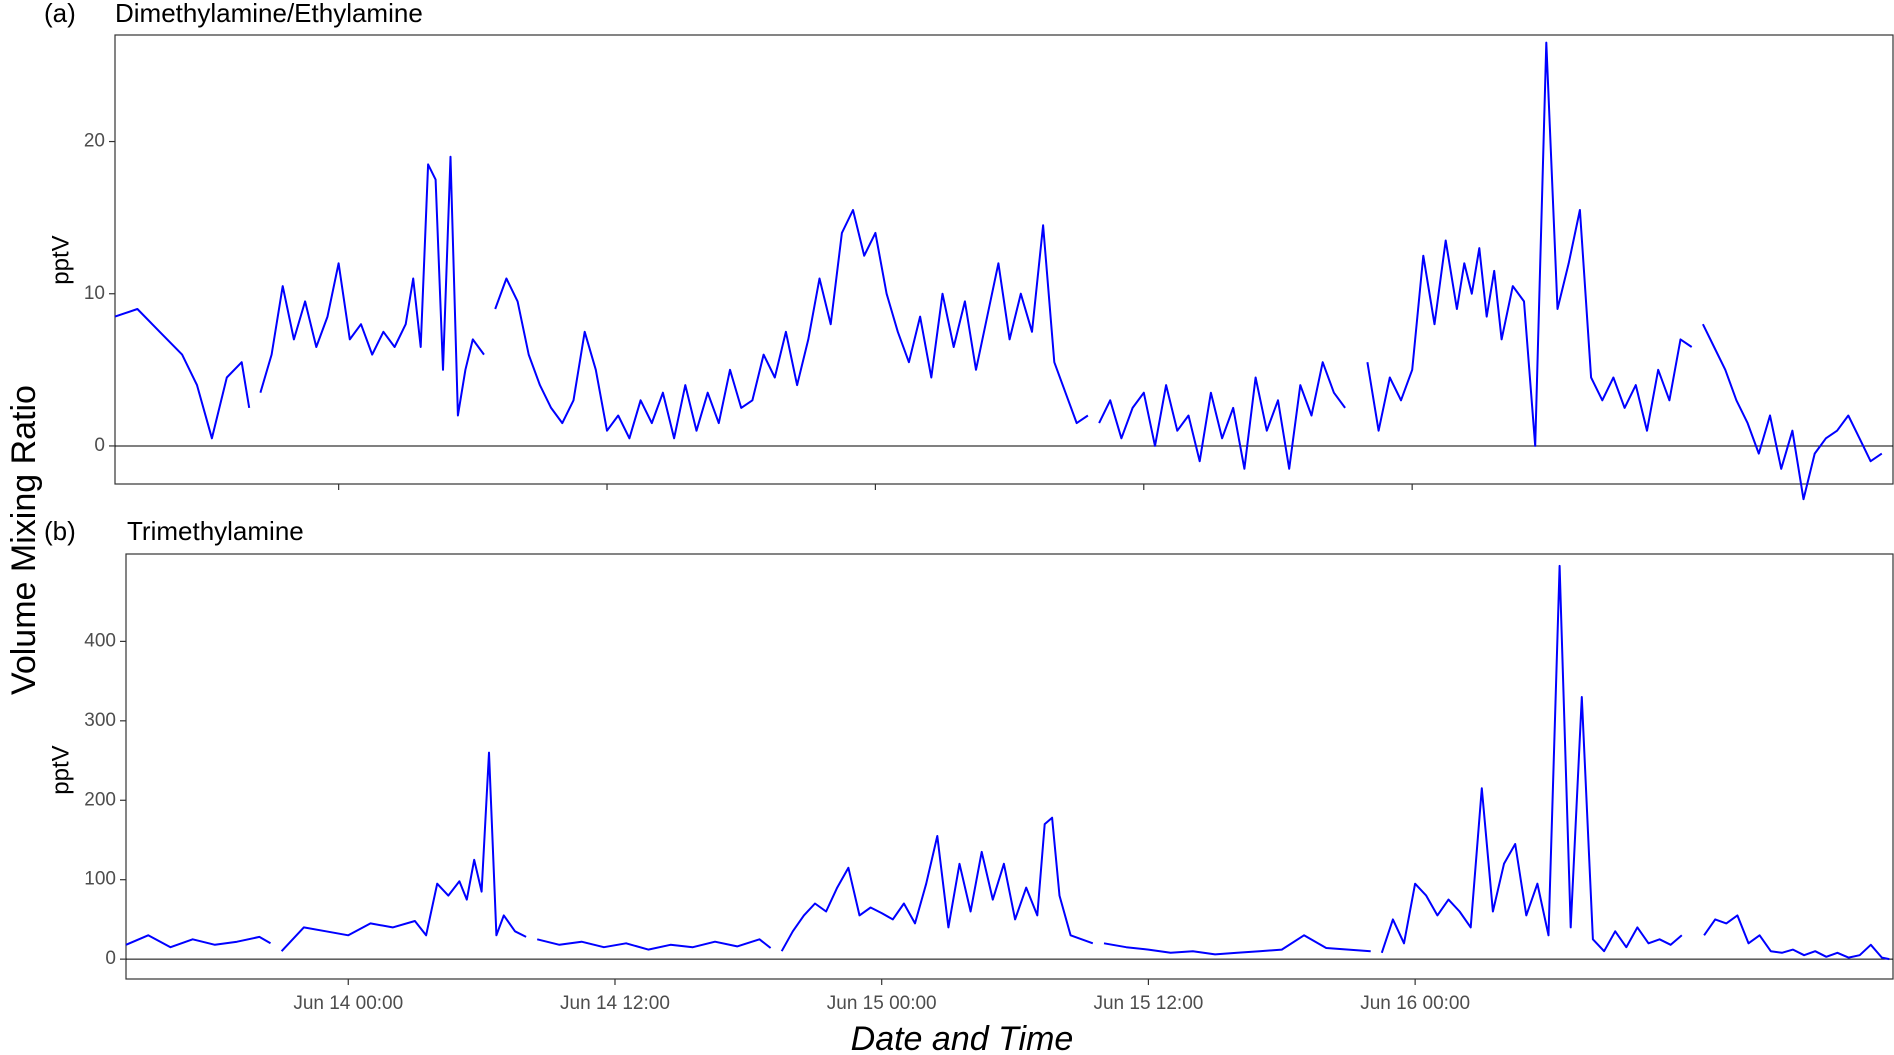  Describe the element at coordinates (100, 640) in the screenshot. I see `panel-b-y-tick-label: 400` at that location.